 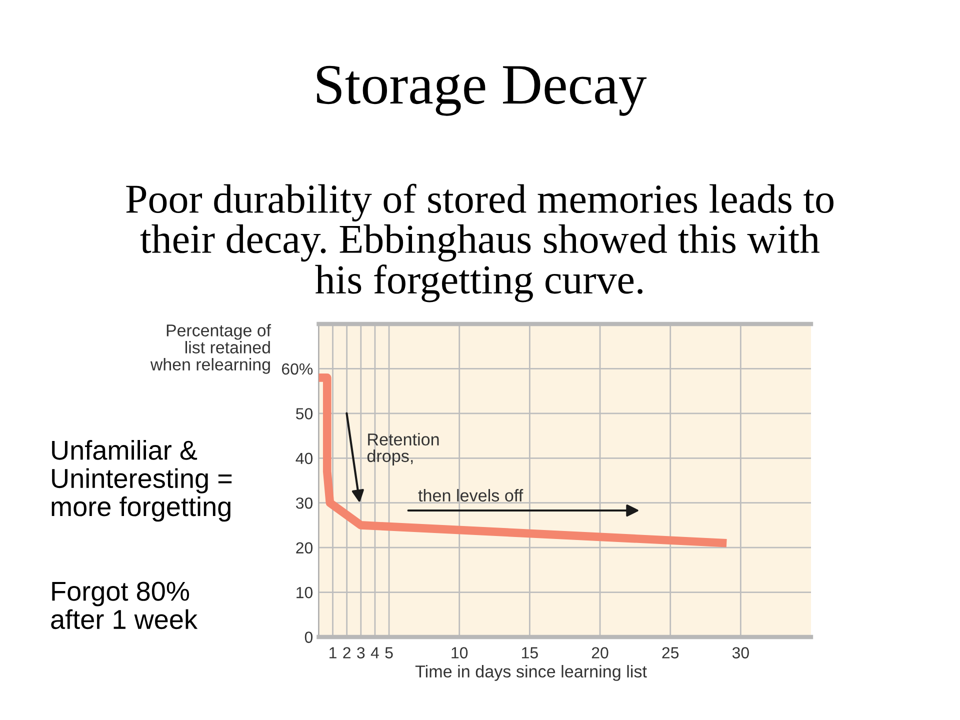 What do you see at coordinates (482, 91) in the screenshot?
I see `chart-title: Storage Decay` at bounding box center [482, 91].